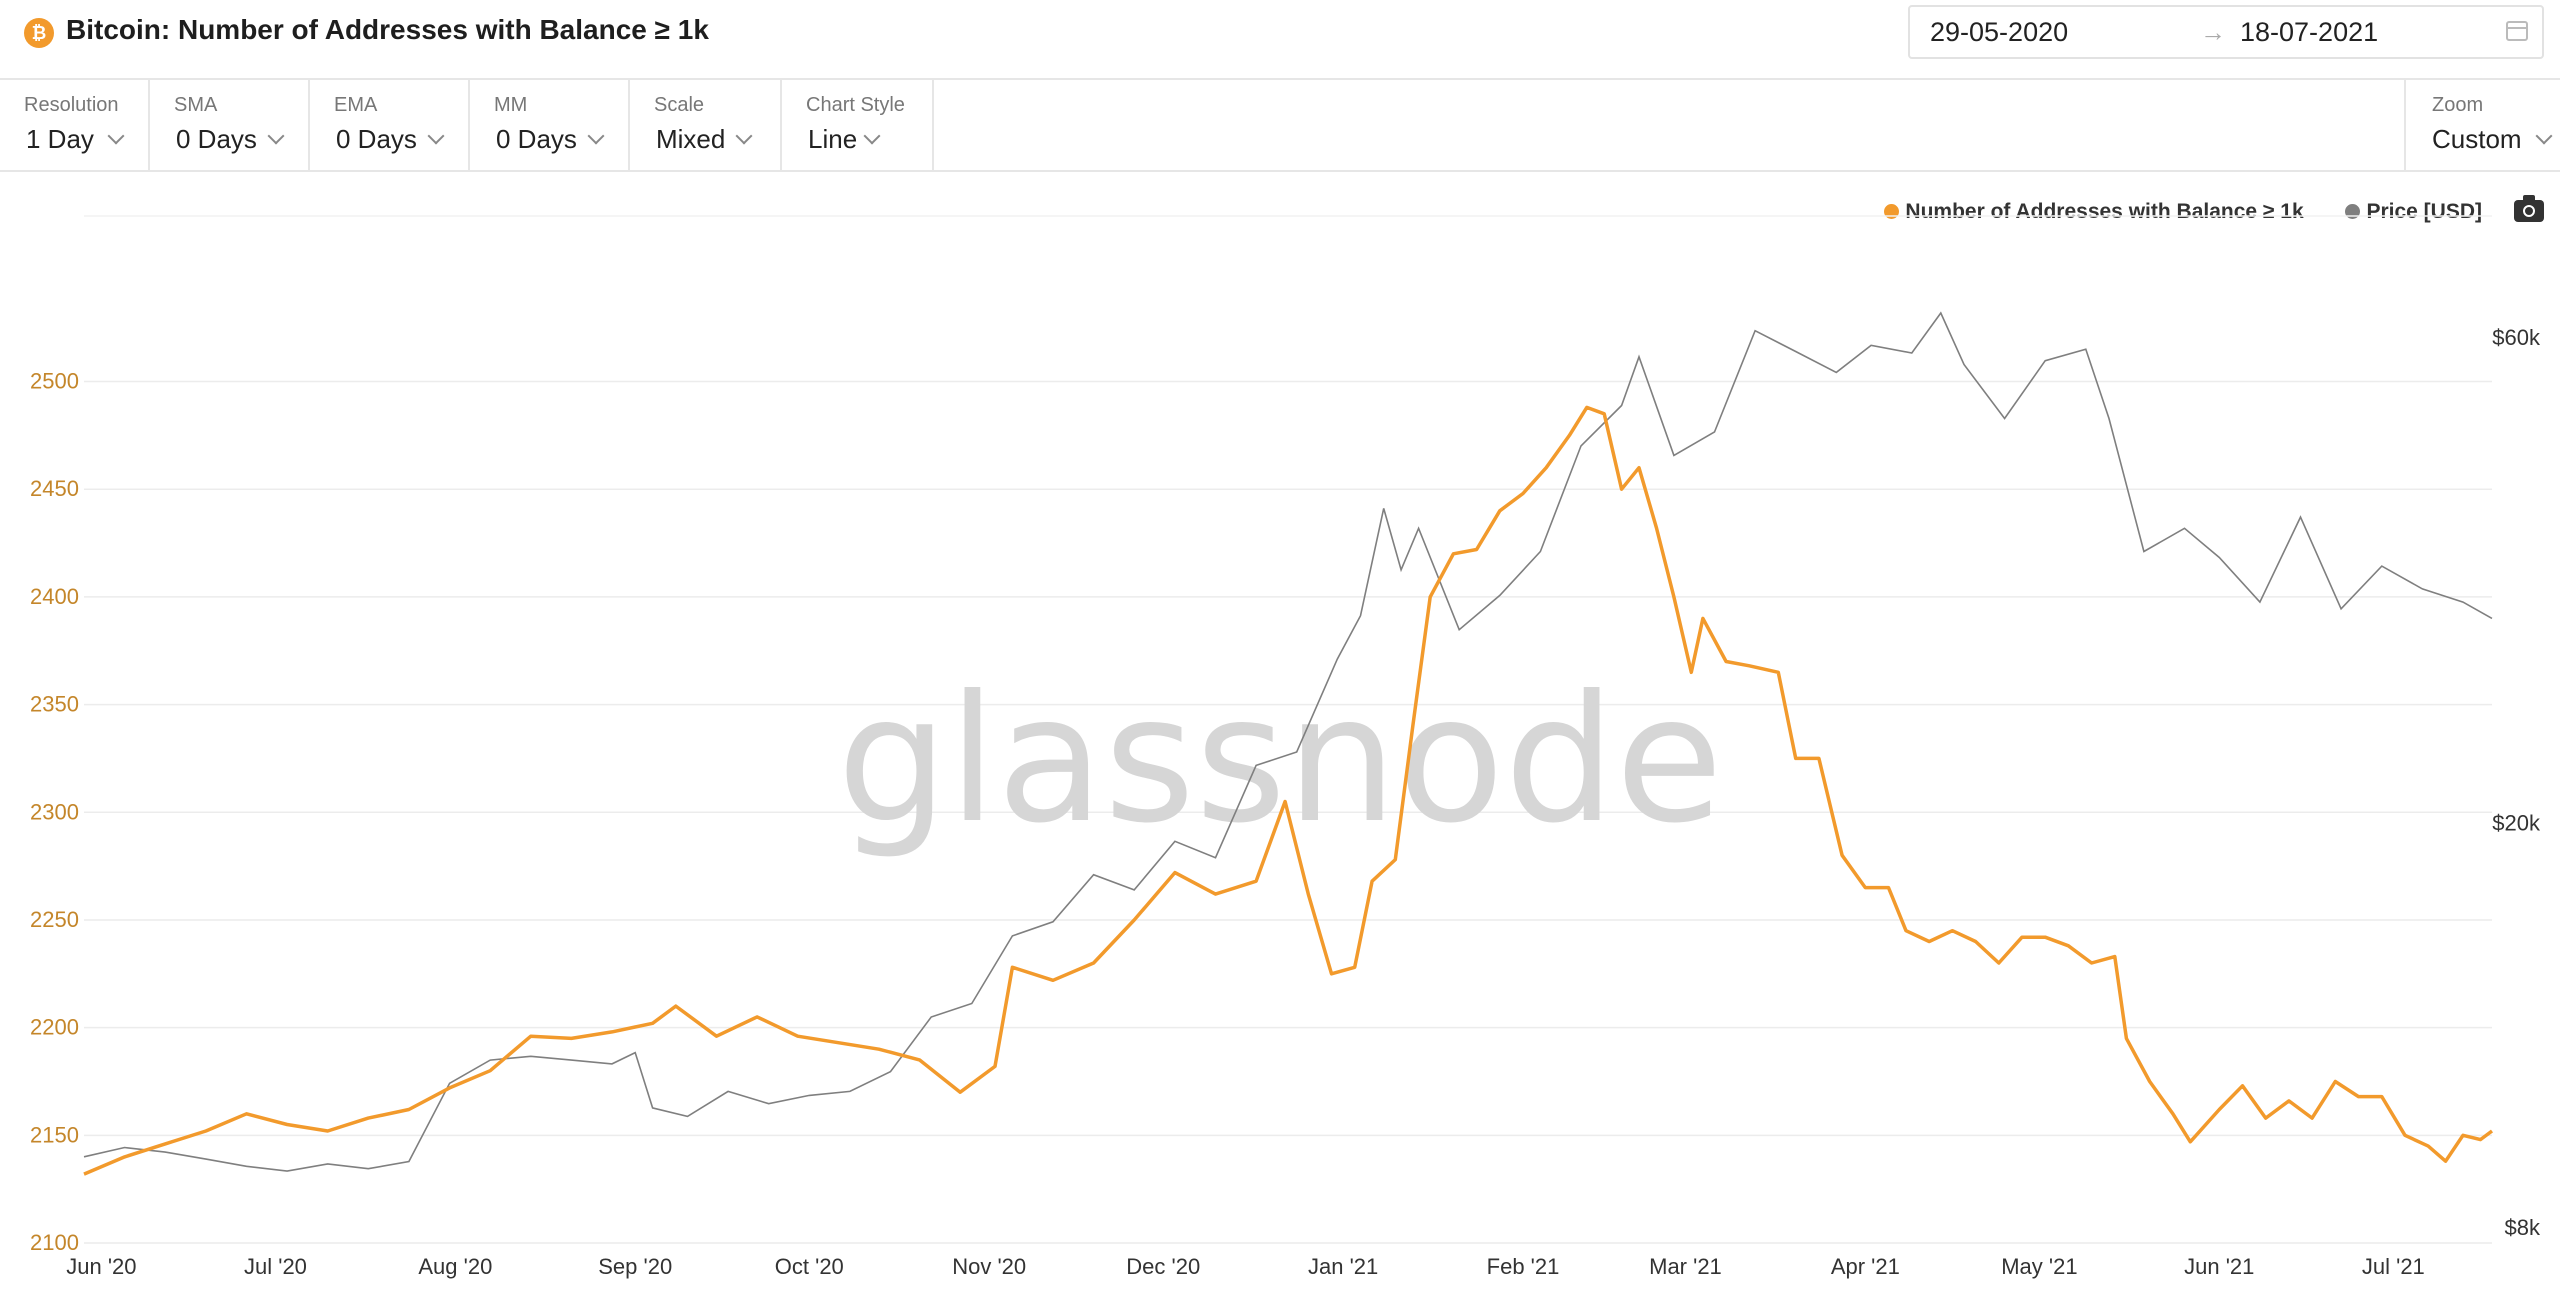  I want to click on mm-value: 0 Days, so click(536, 139).